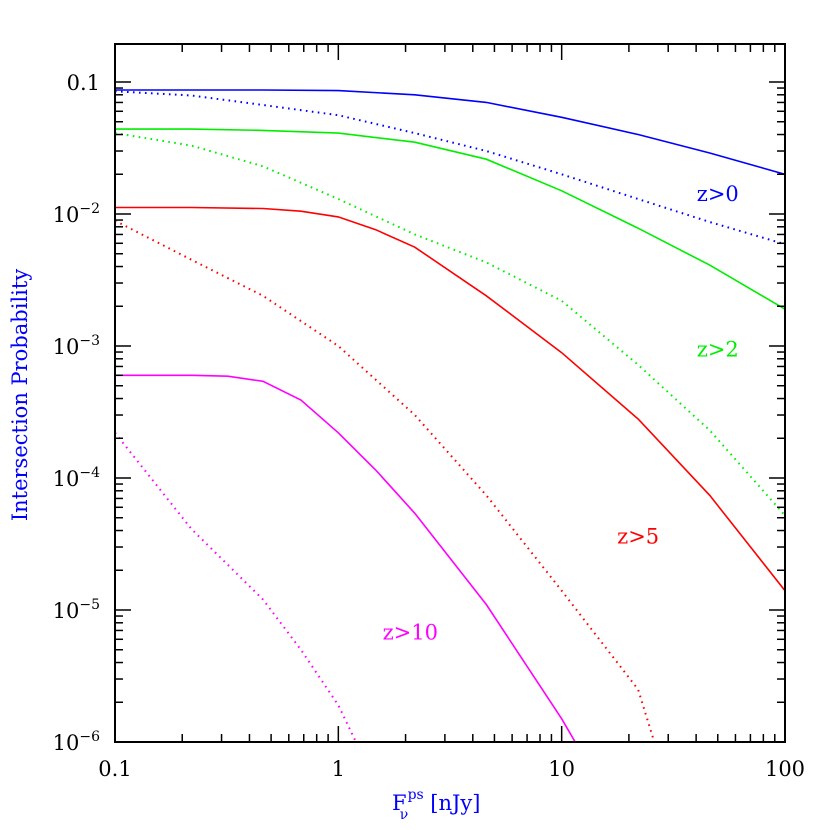 Image resolution: width=830 pixels, height=830 pixels. Describe the element at coordinates (89, 473) in the screenshot. I see `y-tick-exponent: −4` at that location.